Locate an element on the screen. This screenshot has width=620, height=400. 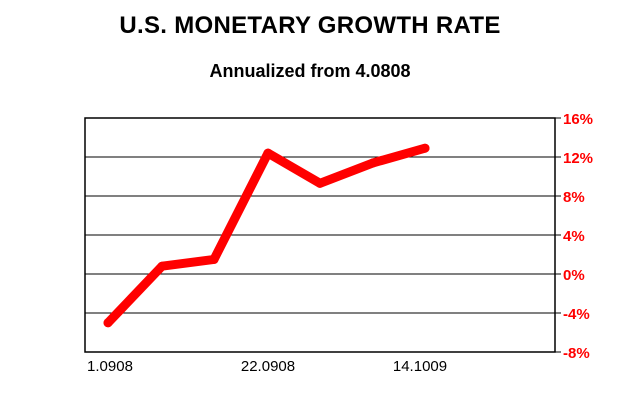
y-tick-label: 4% is located at coordinates (574, 236).